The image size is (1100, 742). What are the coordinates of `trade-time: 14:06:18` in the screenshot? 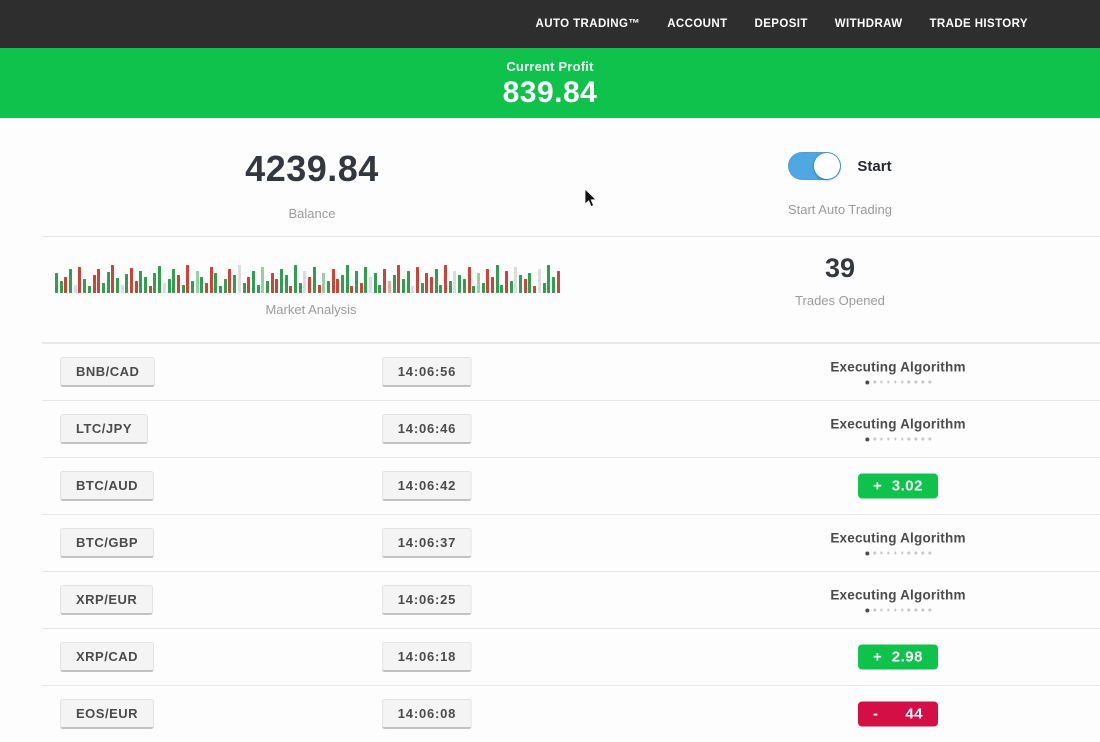 It's located at (427, 656).